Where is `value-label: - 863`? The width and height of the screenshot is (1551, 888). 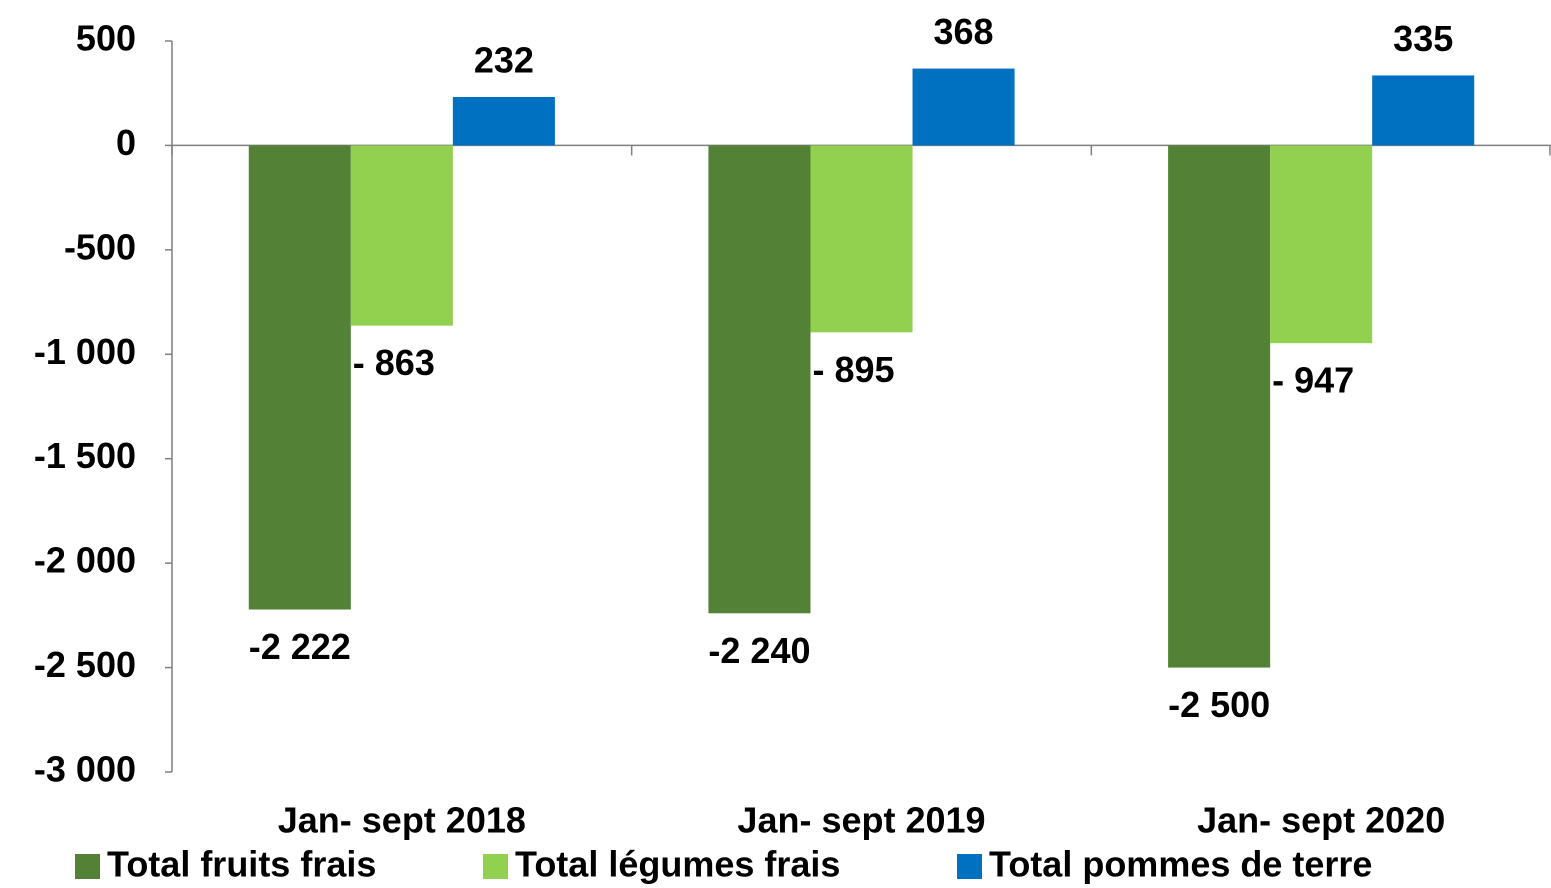
value-label: - 863 is located at coordinates (394, 362).